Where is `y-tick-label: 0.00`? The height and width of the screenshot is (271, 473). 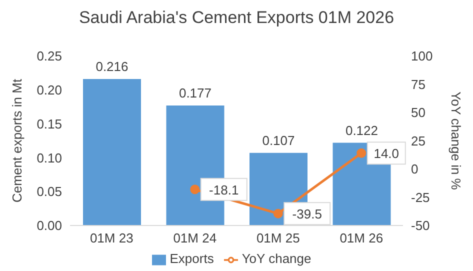 y-tick-label: 0.00 is located at coordinates (49, 226).